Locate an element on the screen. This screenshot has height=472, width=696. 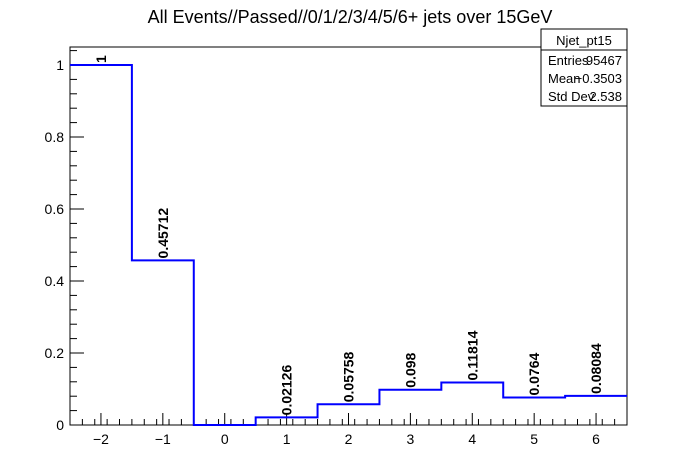
x-tick-label: 1 is located at coordinates (287, 439).